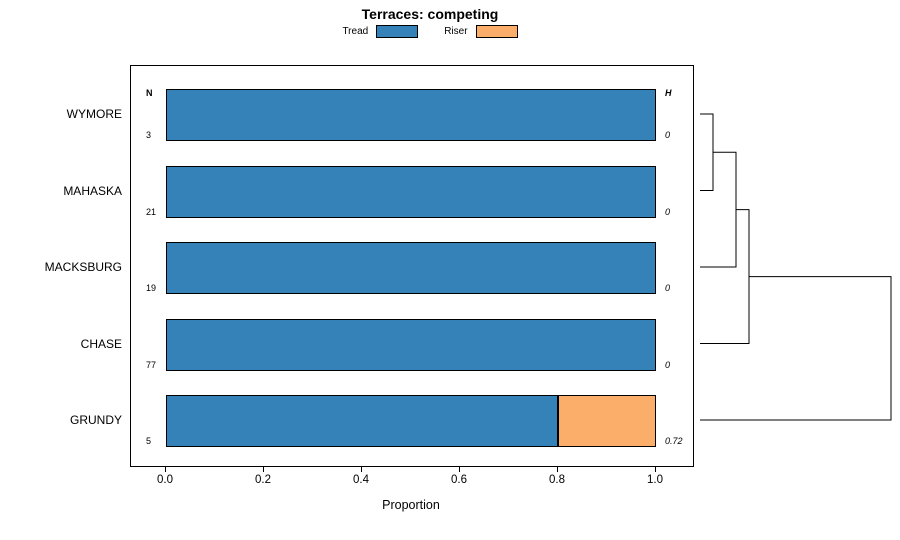 The width and height of the screenshot is (900, 540). Describe the element at coordinates (496, 31) in the screenshot. I see `legend-swatch-riser` at that location.